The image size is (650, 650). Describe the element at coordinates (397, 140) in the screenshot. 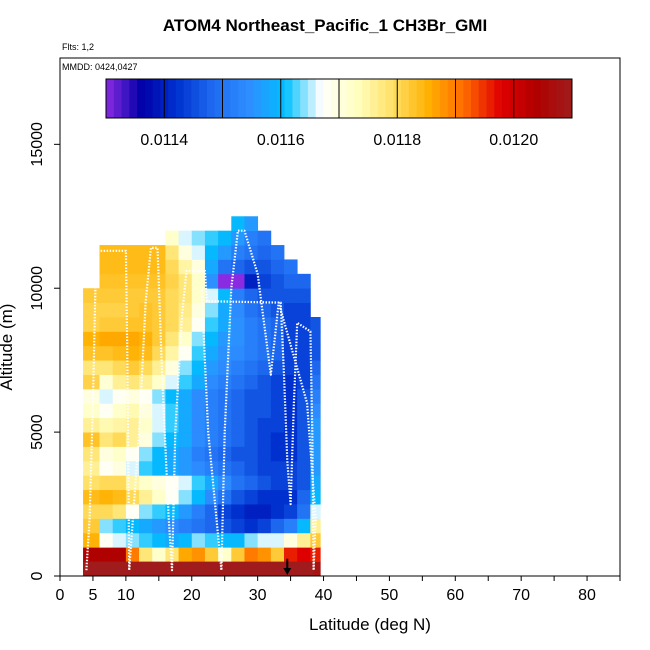

I see `colorbar-tick-label: 0.0118` at that location.